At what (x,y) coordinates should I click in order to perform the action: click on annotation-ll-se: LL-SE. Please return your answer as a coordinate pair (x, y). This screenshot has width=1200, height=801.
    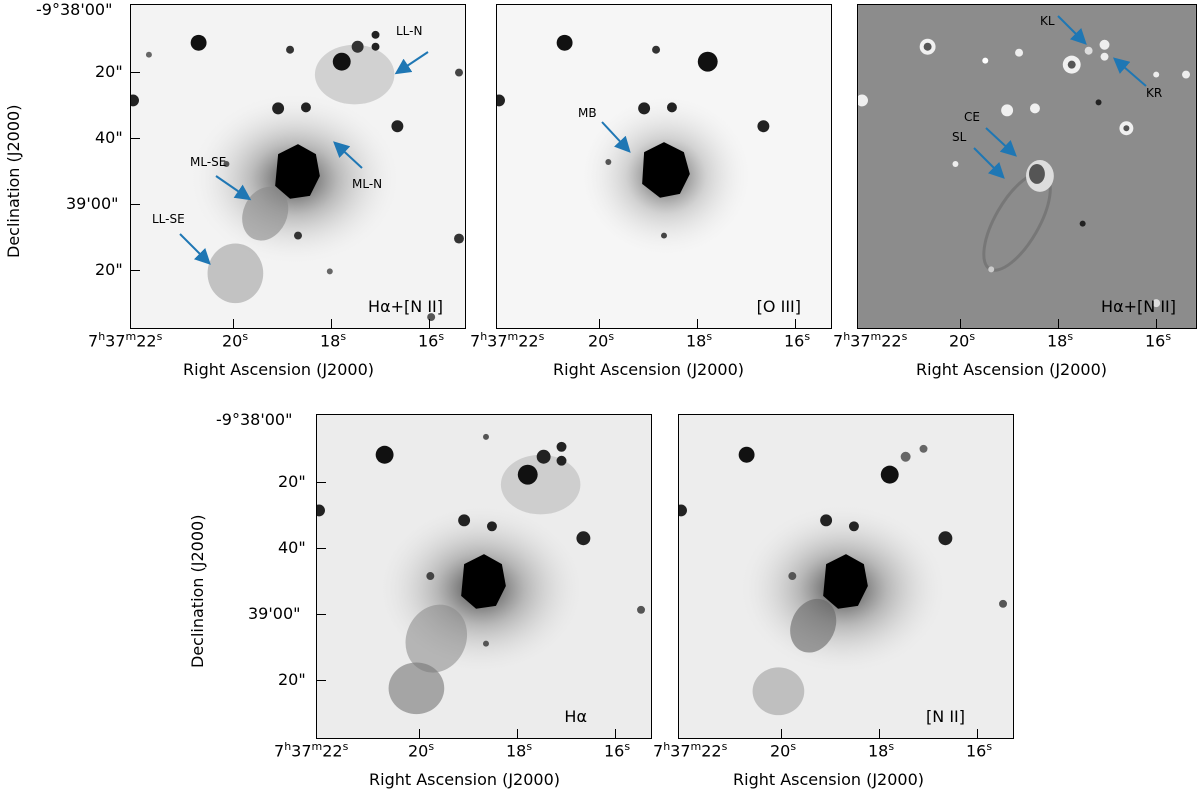
    Looking at the image, I should click on (168, 219).